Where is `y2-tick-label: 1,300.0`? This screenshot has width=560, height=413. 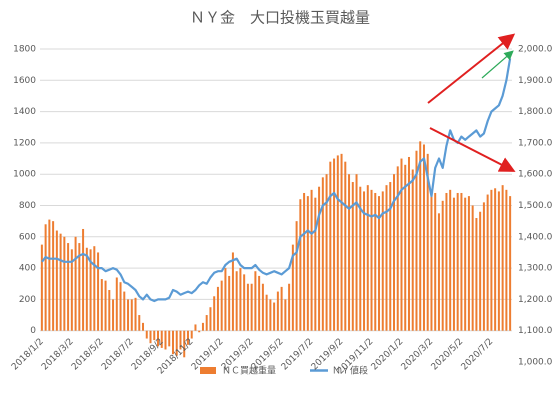 y2-tick-label: 1,300.0 is located at coordinates (535, 269).